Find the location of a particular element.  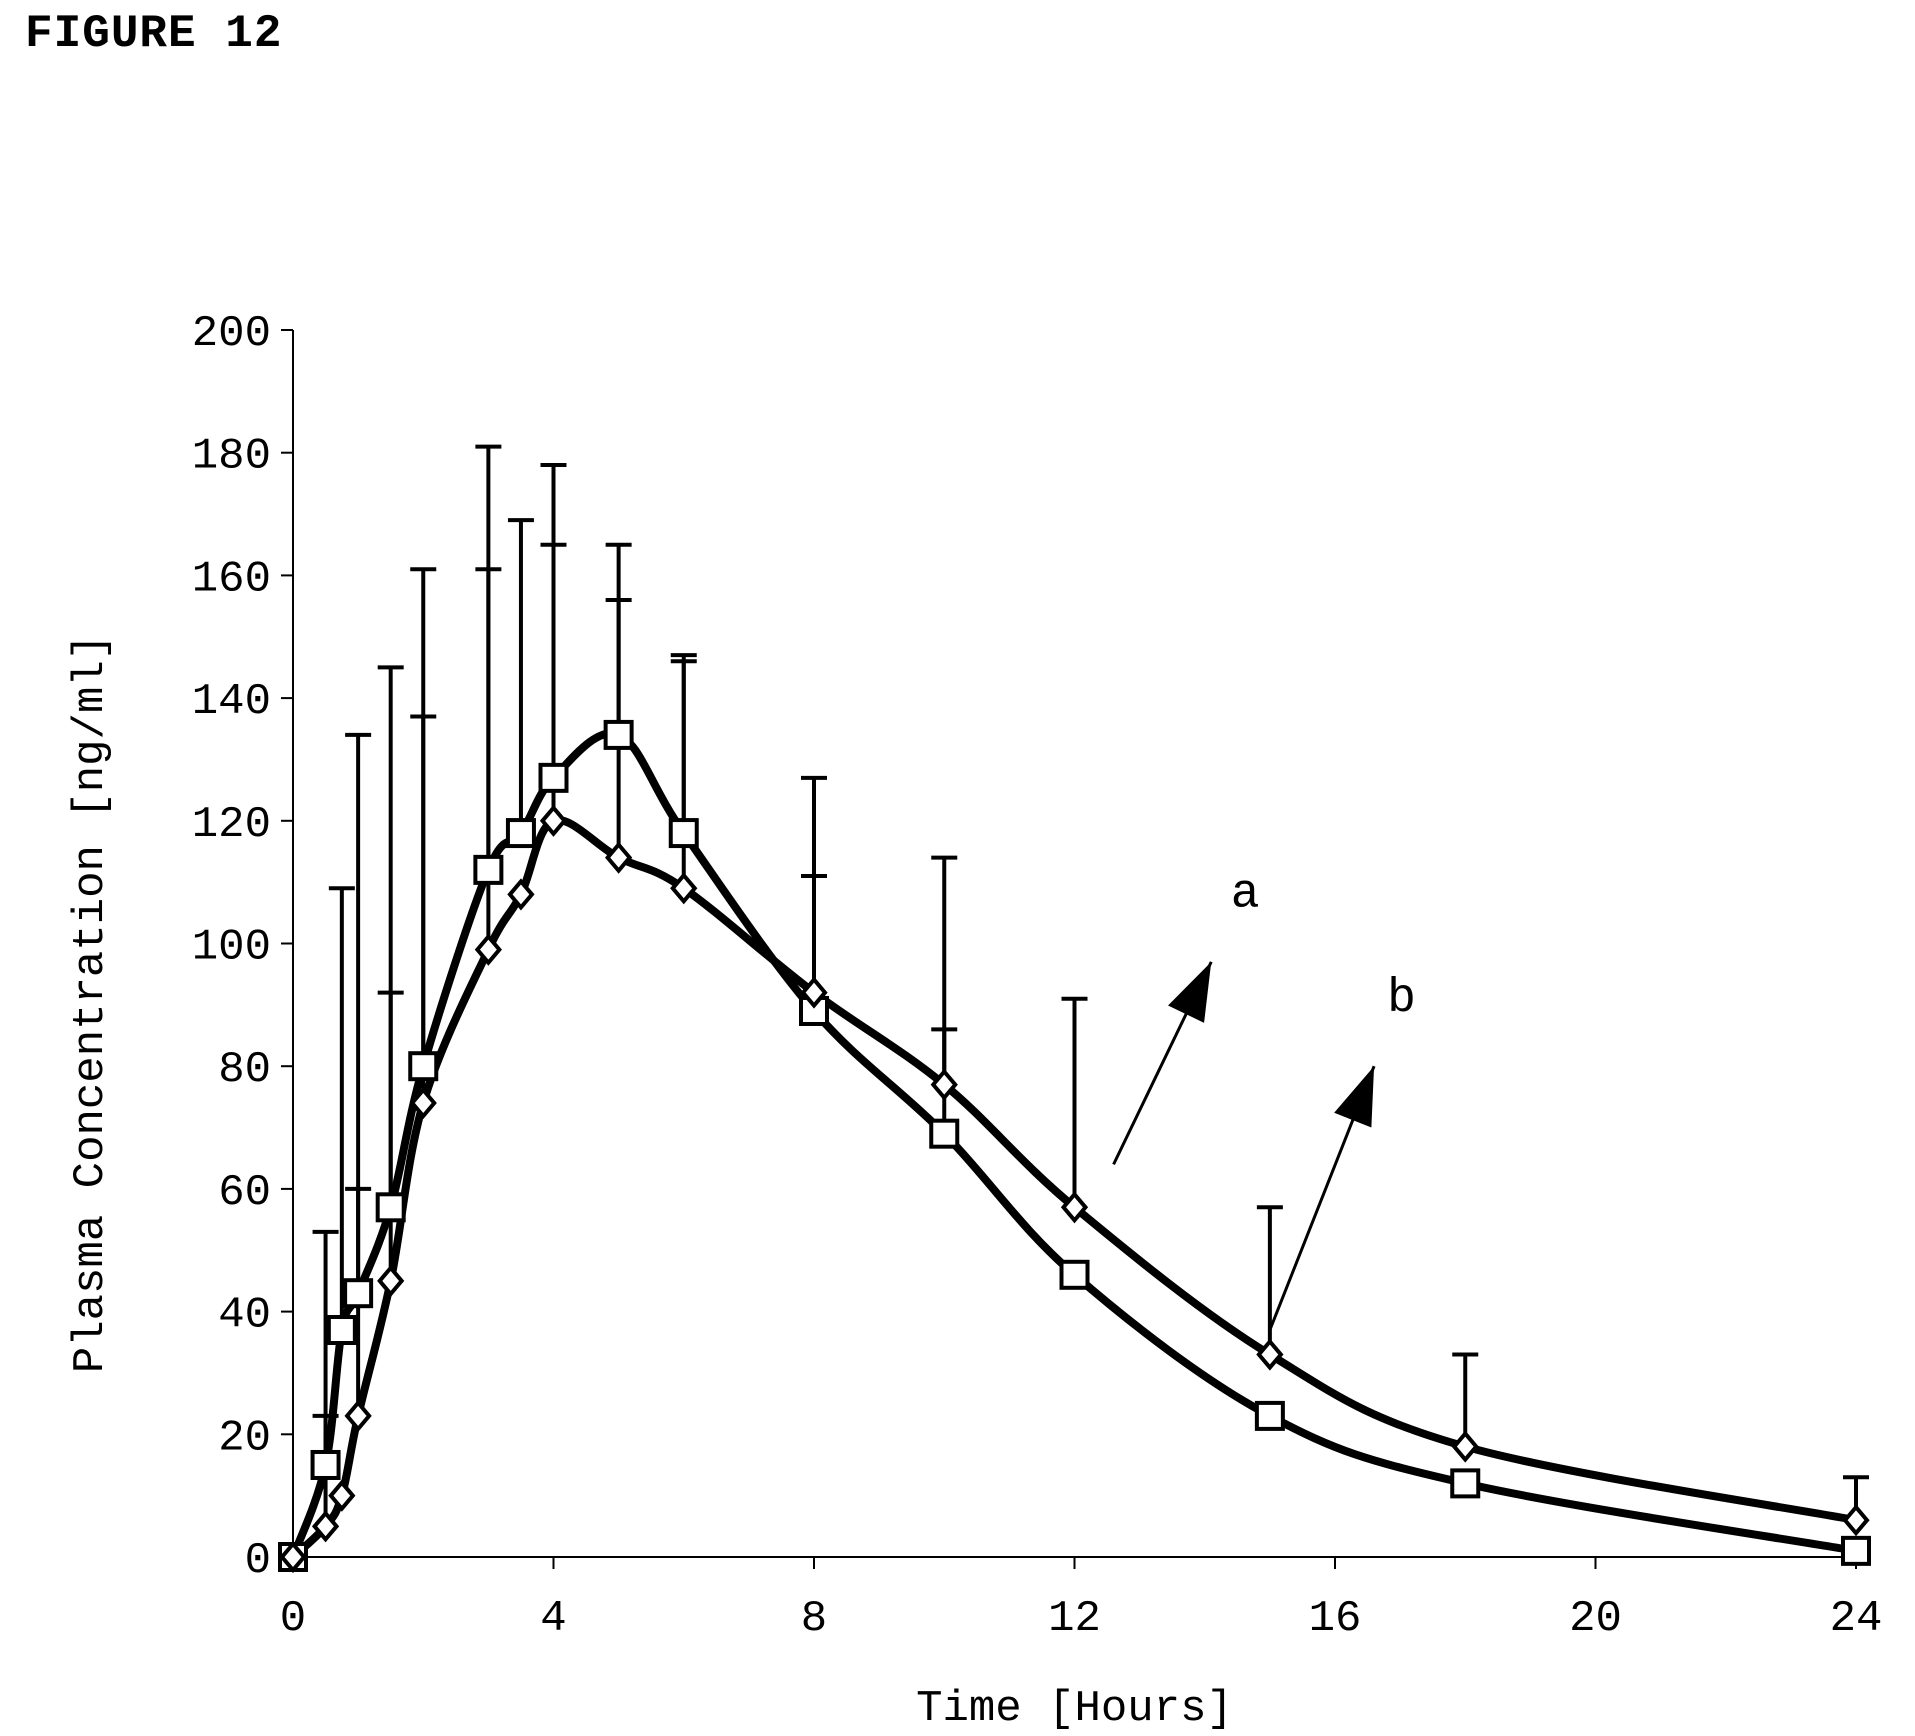

y-tick-label: 140 is located at coordinates (231, 702).